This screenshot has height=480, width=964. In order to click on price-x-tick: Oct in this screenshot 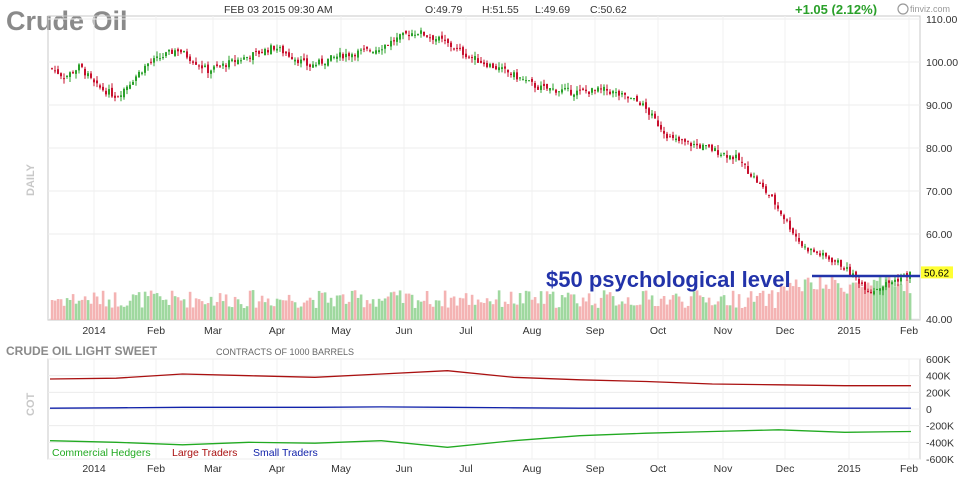, I will do `click(658, 331)`.